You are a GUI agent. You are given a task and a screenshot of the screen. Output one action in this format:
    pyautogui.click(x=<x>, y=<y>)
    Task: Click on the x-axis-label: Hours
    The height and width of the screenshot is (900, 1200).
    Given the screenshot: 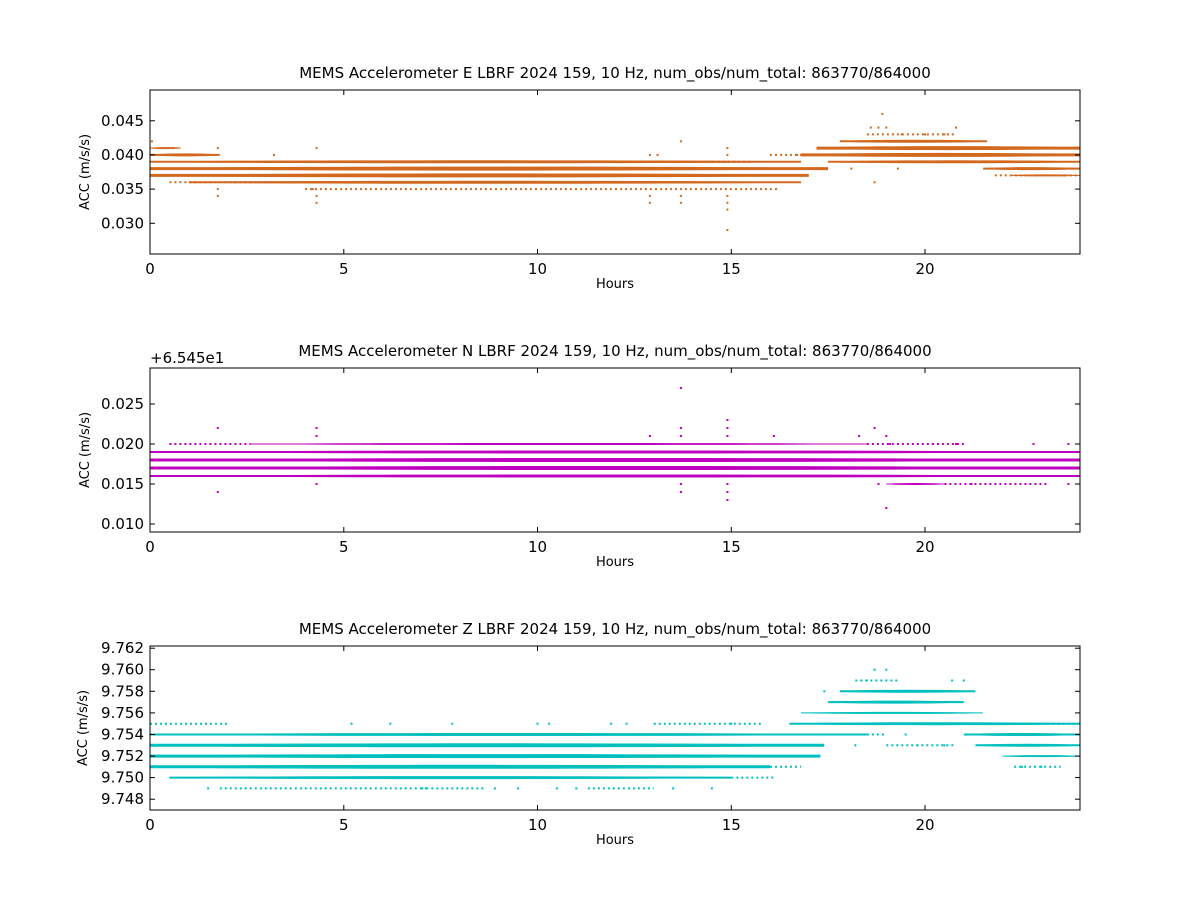 What is the action you would take?
    pyautogui.click(x=615, y=840)
    